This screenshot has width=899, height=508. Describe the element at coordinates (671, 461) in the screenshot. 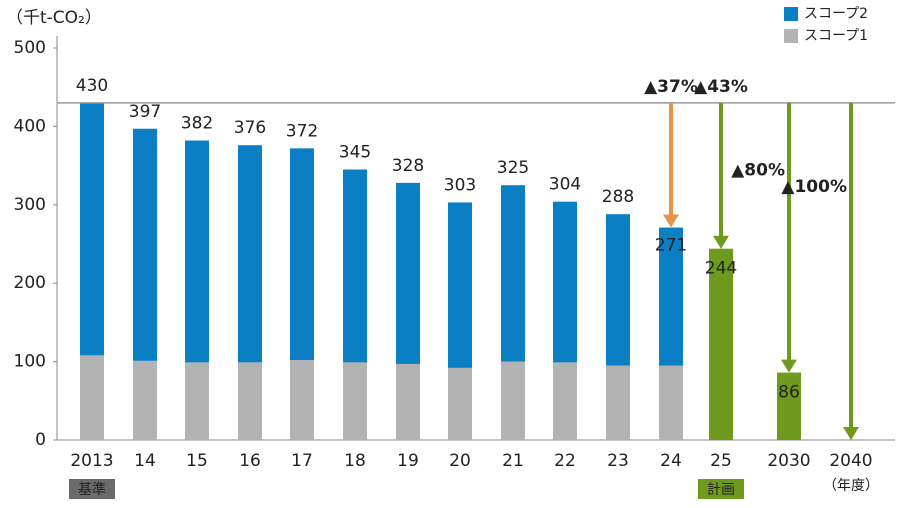

I see `x-tick-label: 24` at that location.